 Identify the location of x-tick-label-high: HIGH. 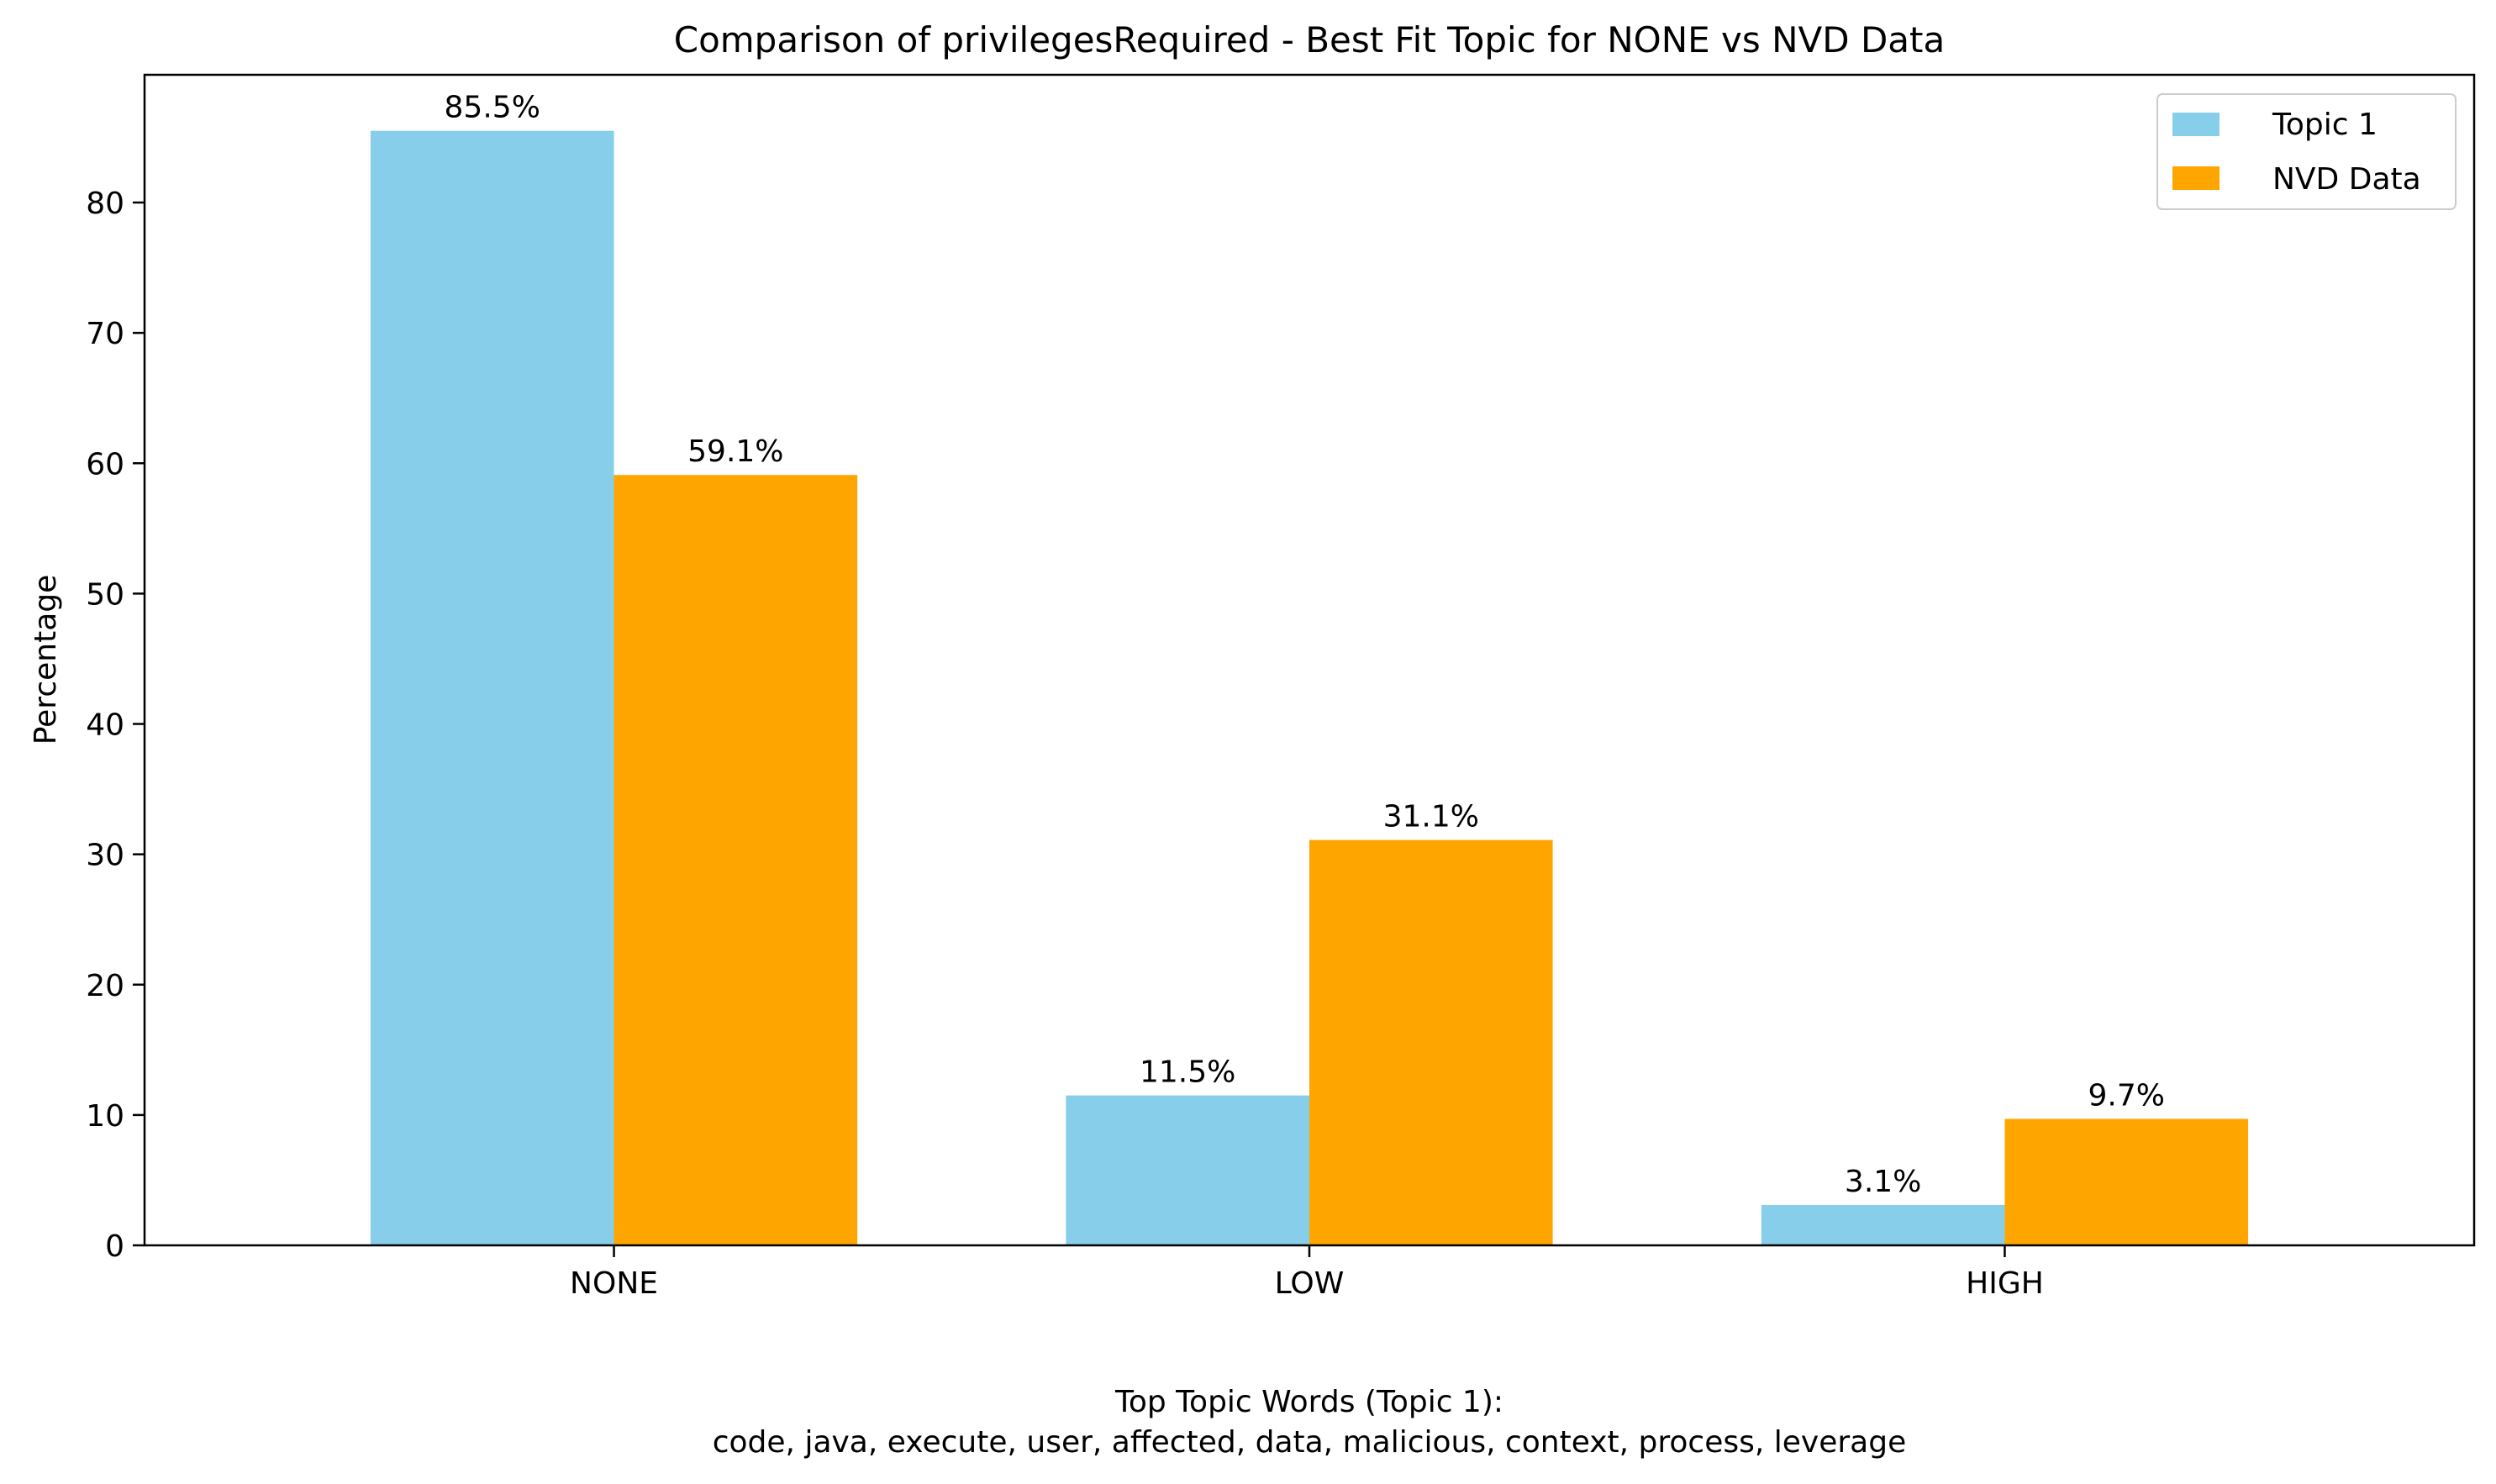
(2005, 1283).